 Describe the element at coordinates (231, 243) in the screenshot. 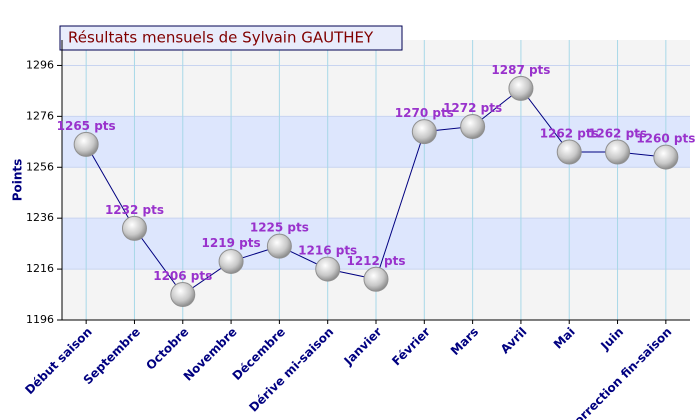

I see `value-label: 1219 pts` at that location.